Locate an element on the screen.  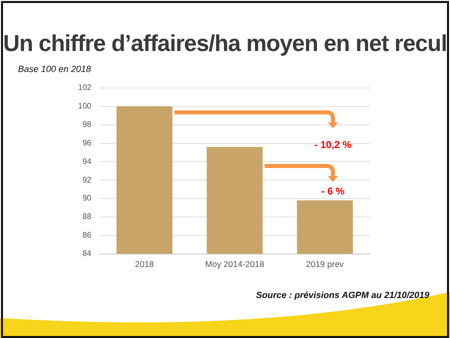
y-tick-label: 100 is located at coordinates (85, 106).